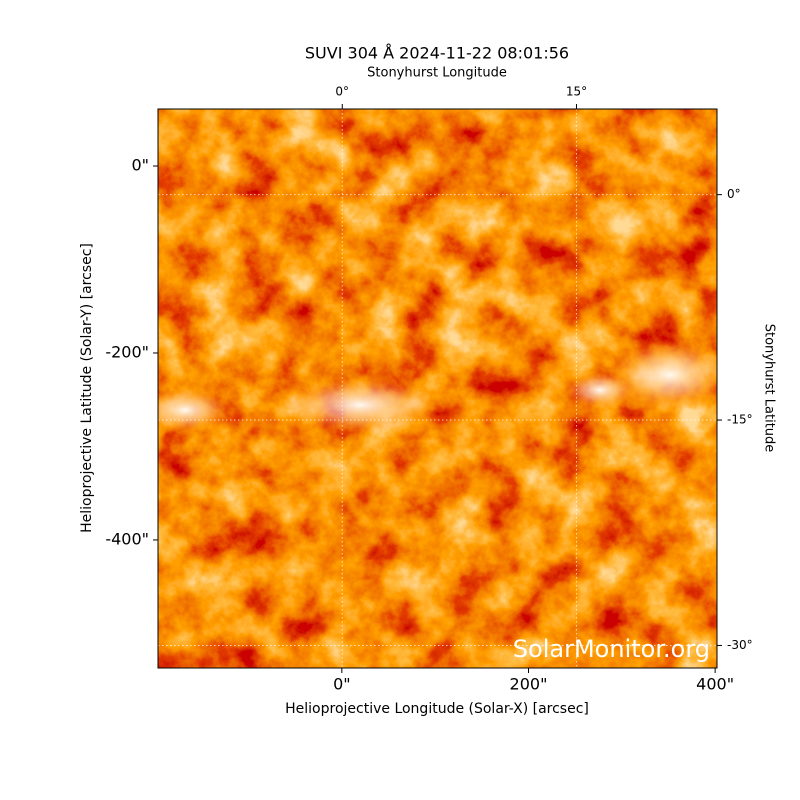  What do you see at coordinates (127, 351) in the screenshot?
I see `y-tick-label: -200"` at bounding box center [127, 351].